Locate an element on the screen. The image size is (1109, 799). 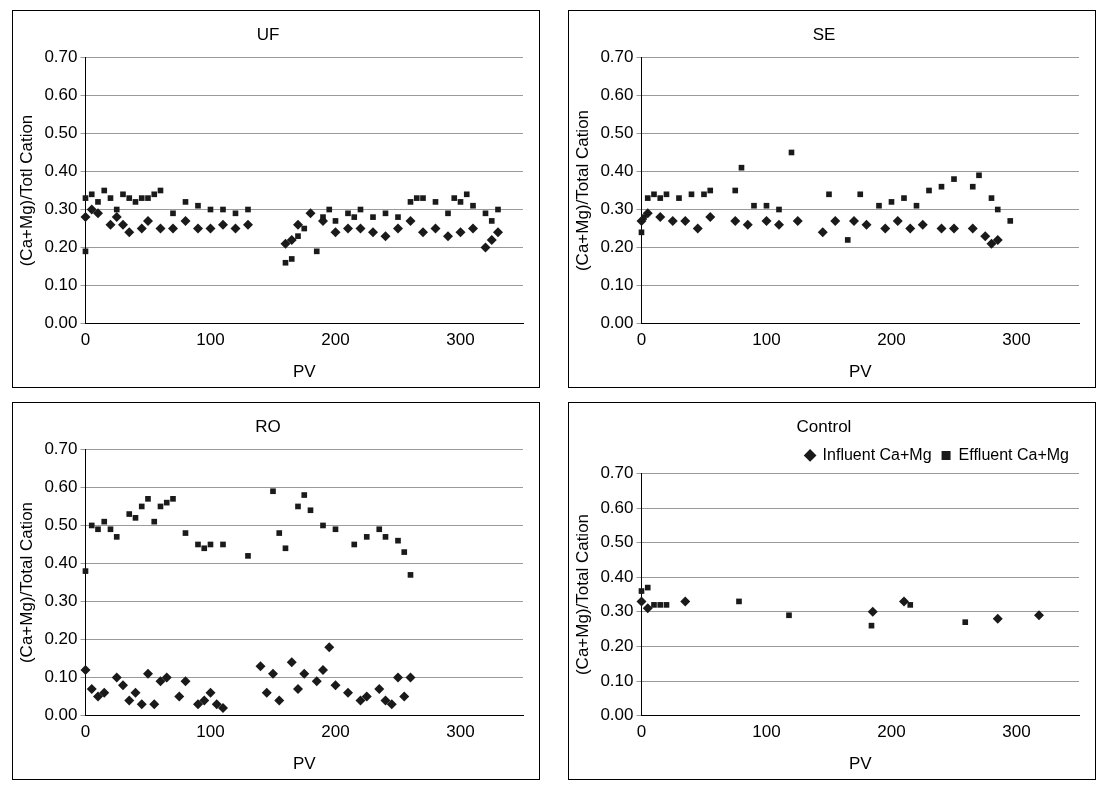
x-tick-label: 200 is located at coordinates (335, 731).